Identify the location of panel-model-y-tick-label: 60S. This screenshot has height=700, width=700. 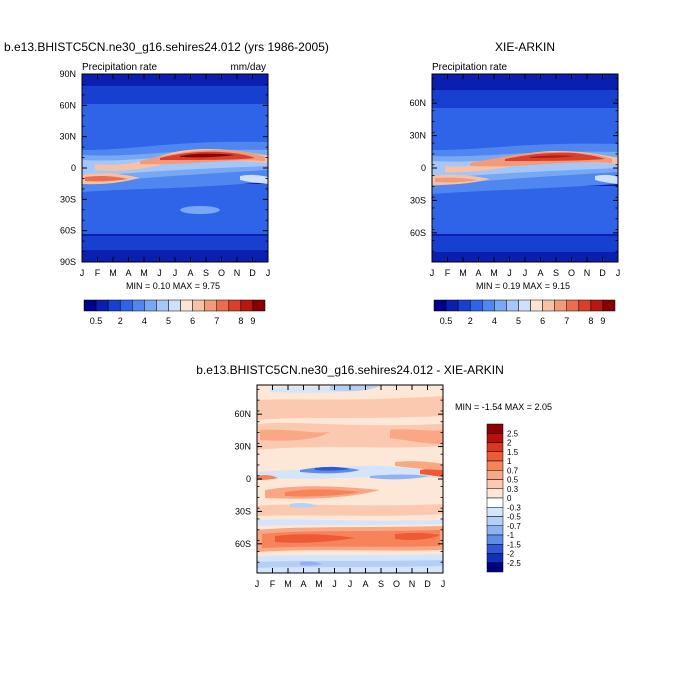
(68, 231).